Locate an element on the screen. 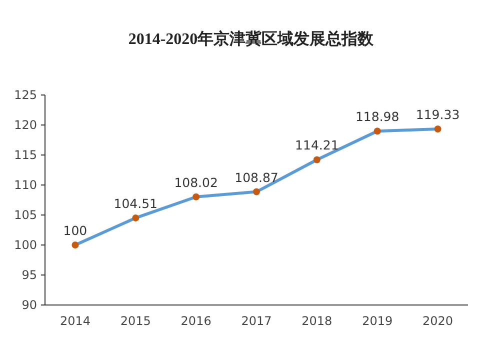 This screenshot has width=502, height=338. data-label: 114.21 is located at coordinates (317, 145).